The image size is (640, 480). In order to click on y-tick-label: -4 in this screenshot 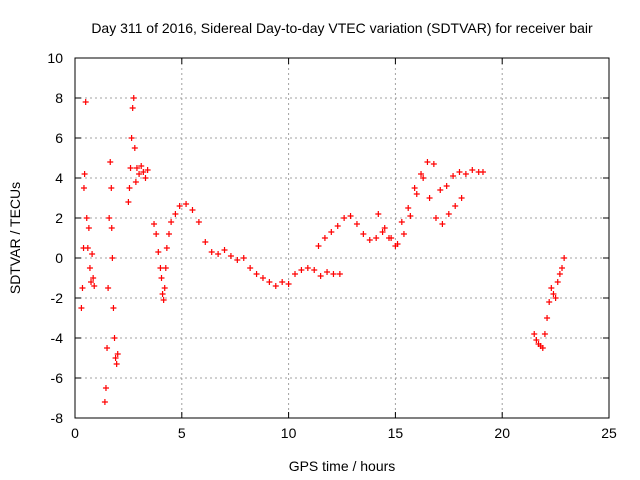, I will do `click(57, 338)`.